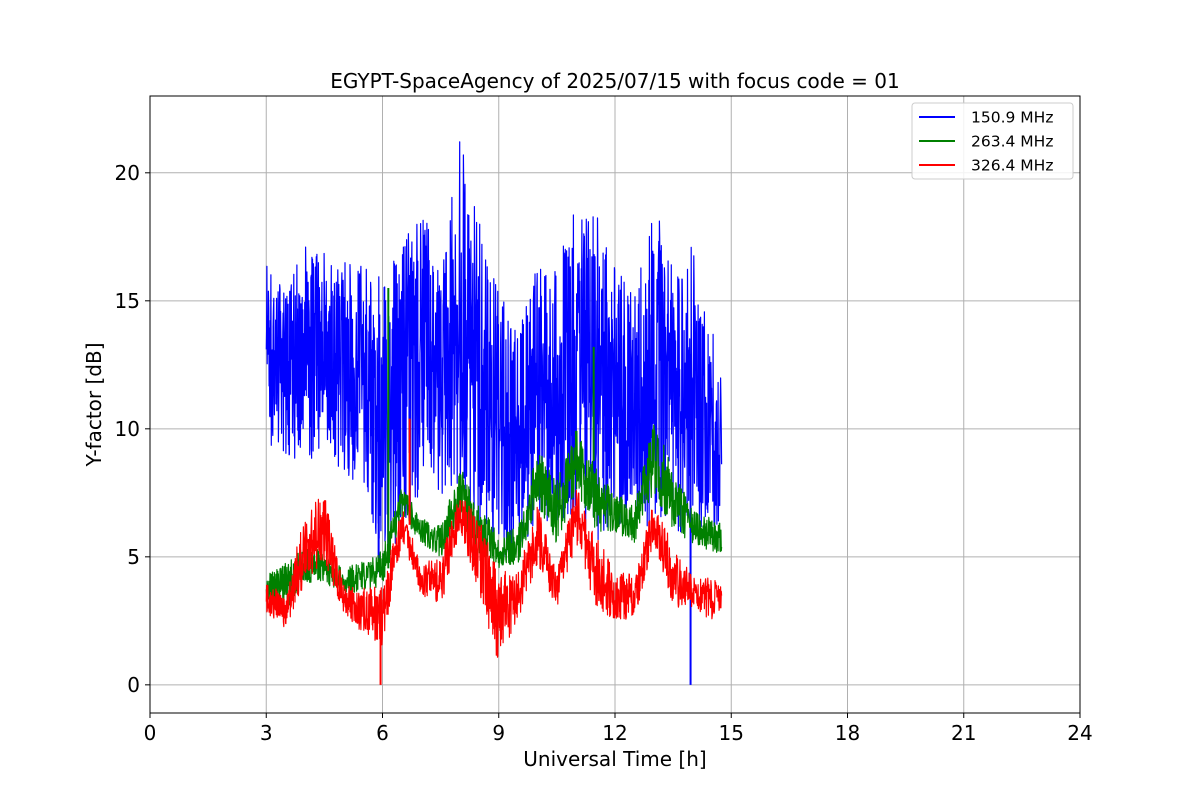 This screenshot has height=800, width=1200. What do you see at coordinates (127, 173) in the screenshot?
I see `y-tick-label: 20` at bounding box center [127, 173].